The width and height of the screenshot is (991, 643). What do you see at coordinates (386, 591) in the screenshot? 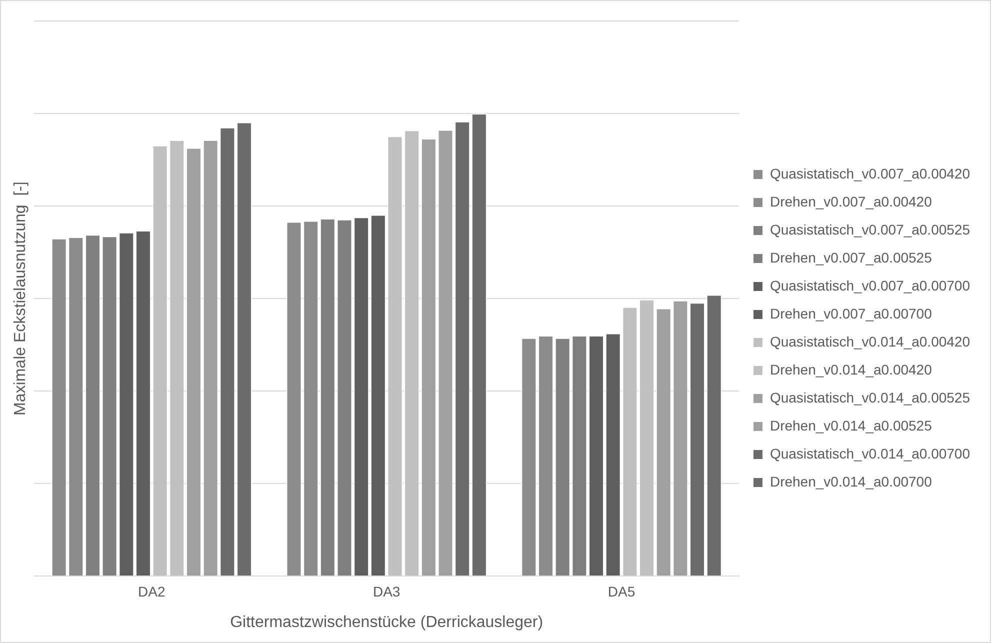
I see `x-tick-label: DA3` at bounding box center [386, 591].